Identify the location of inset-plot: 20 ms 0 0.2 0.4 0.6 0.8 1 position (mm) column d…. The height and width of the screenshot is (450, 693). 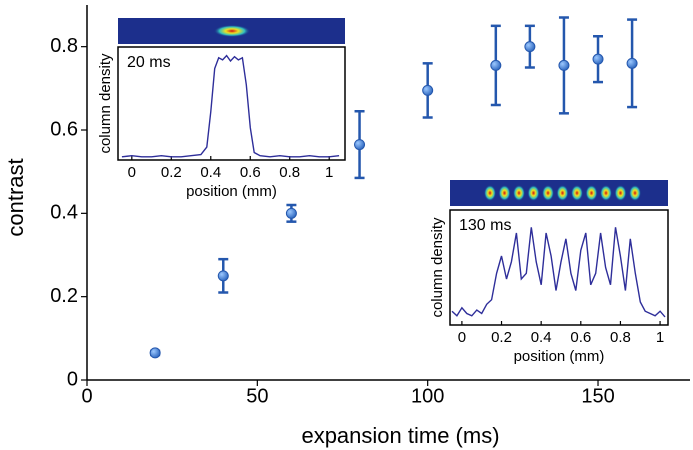
(221, 123).